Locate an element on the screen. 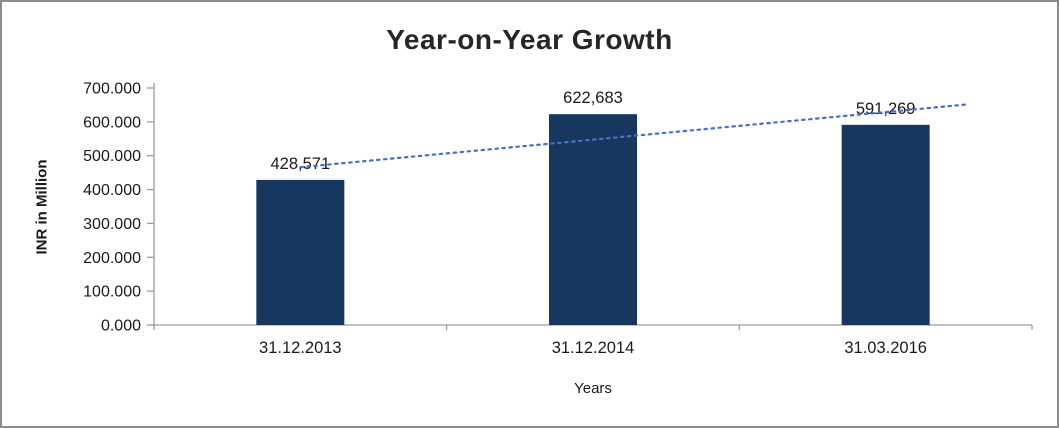 The width and height of the screenshot is (1059, 428). category-label: 31.03.2016 is located at coordinates (885, 348).